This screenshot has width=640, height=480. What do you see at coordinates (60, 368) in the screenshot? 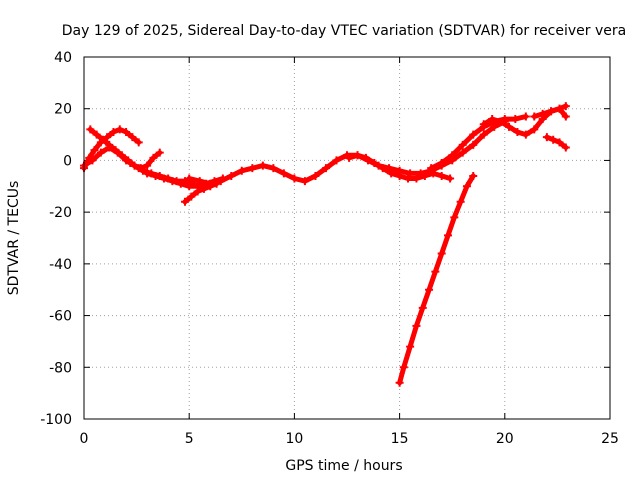
I see `y-tick-label: -80` at bounding box center [60, 368].